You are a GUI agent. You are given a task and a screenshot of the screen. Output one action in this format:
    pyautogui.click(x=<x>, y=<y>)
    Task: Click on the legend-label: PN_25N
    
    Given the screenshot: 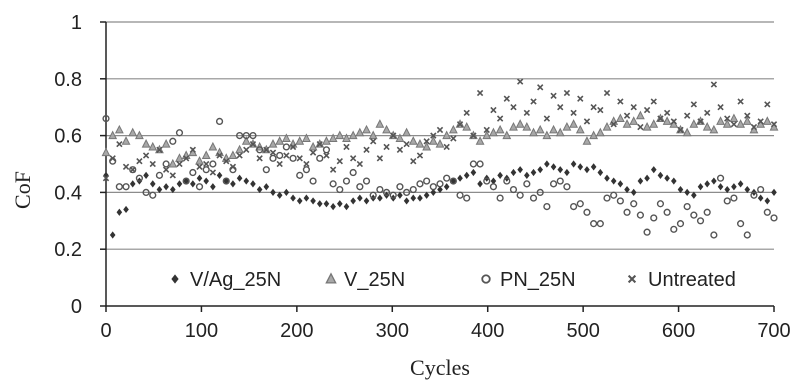 What is the action you would take?
    pyautogui.click(x=538, y=280)
    